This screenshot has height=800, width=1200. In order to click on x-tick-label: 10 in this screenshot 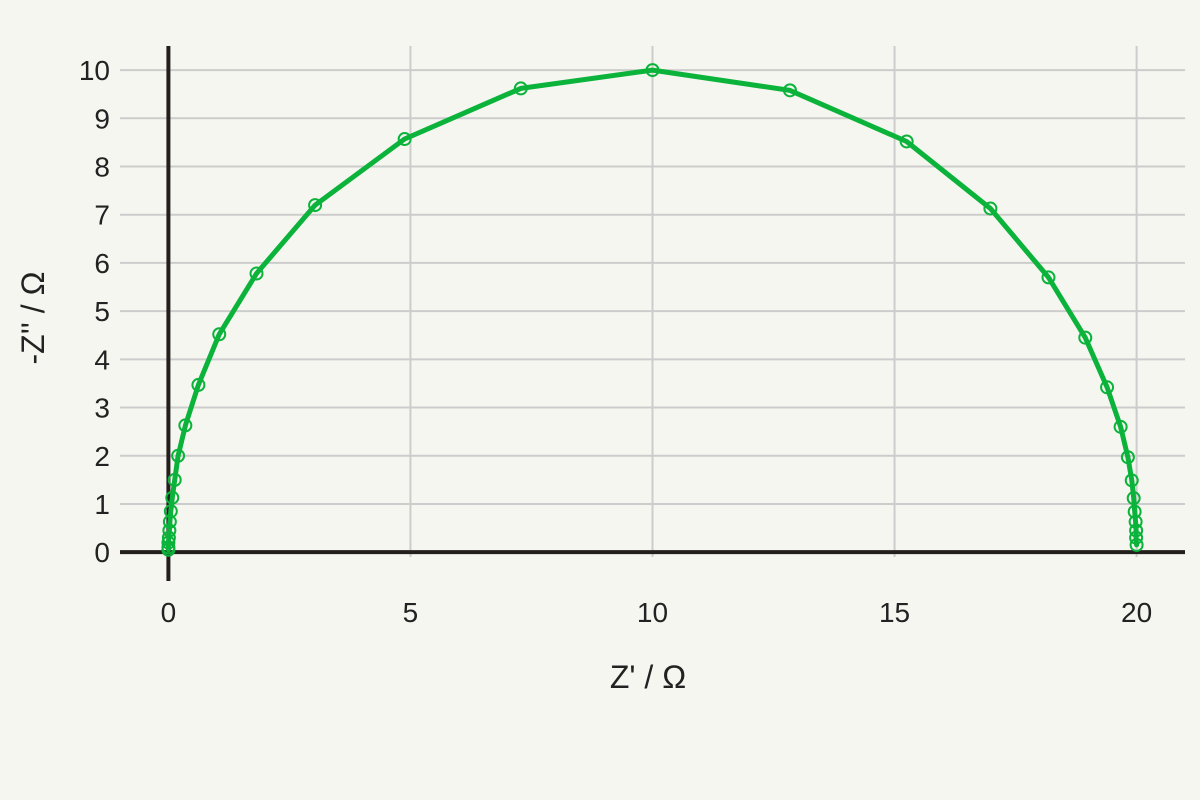, I will do `click(652, 612)`.